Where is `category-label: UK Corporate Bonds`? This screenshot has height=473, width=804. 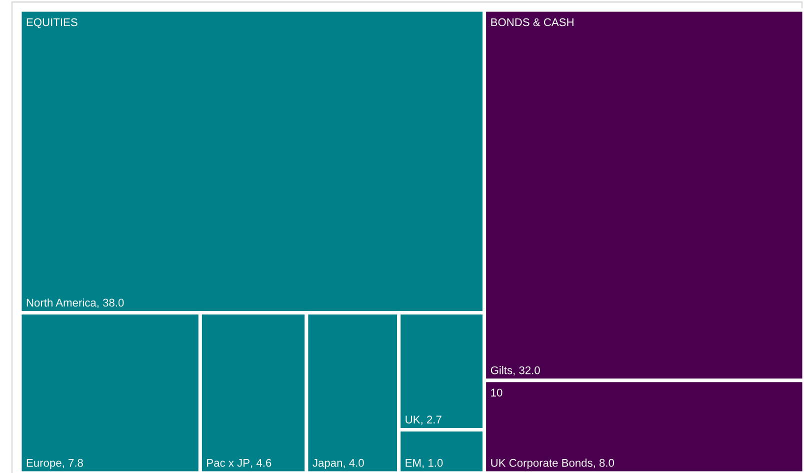
category-label: UK Corporate Bonds is located at coordinates (541, 463).